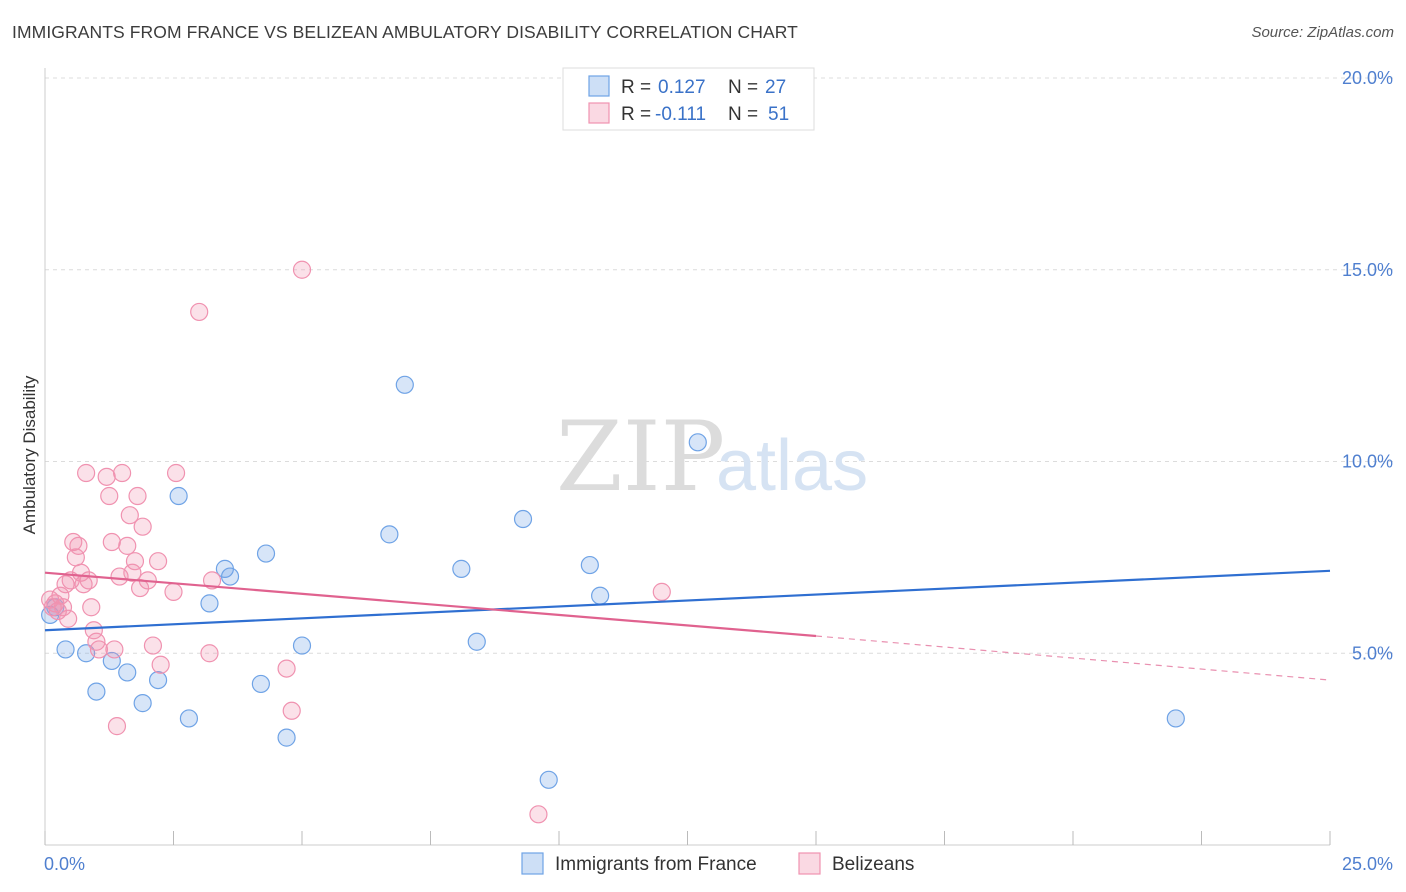  Describe the element at coordinates (656, 864) in the screenshot. I see `legend-bottom-label-france: Immigrants from France` at that location.